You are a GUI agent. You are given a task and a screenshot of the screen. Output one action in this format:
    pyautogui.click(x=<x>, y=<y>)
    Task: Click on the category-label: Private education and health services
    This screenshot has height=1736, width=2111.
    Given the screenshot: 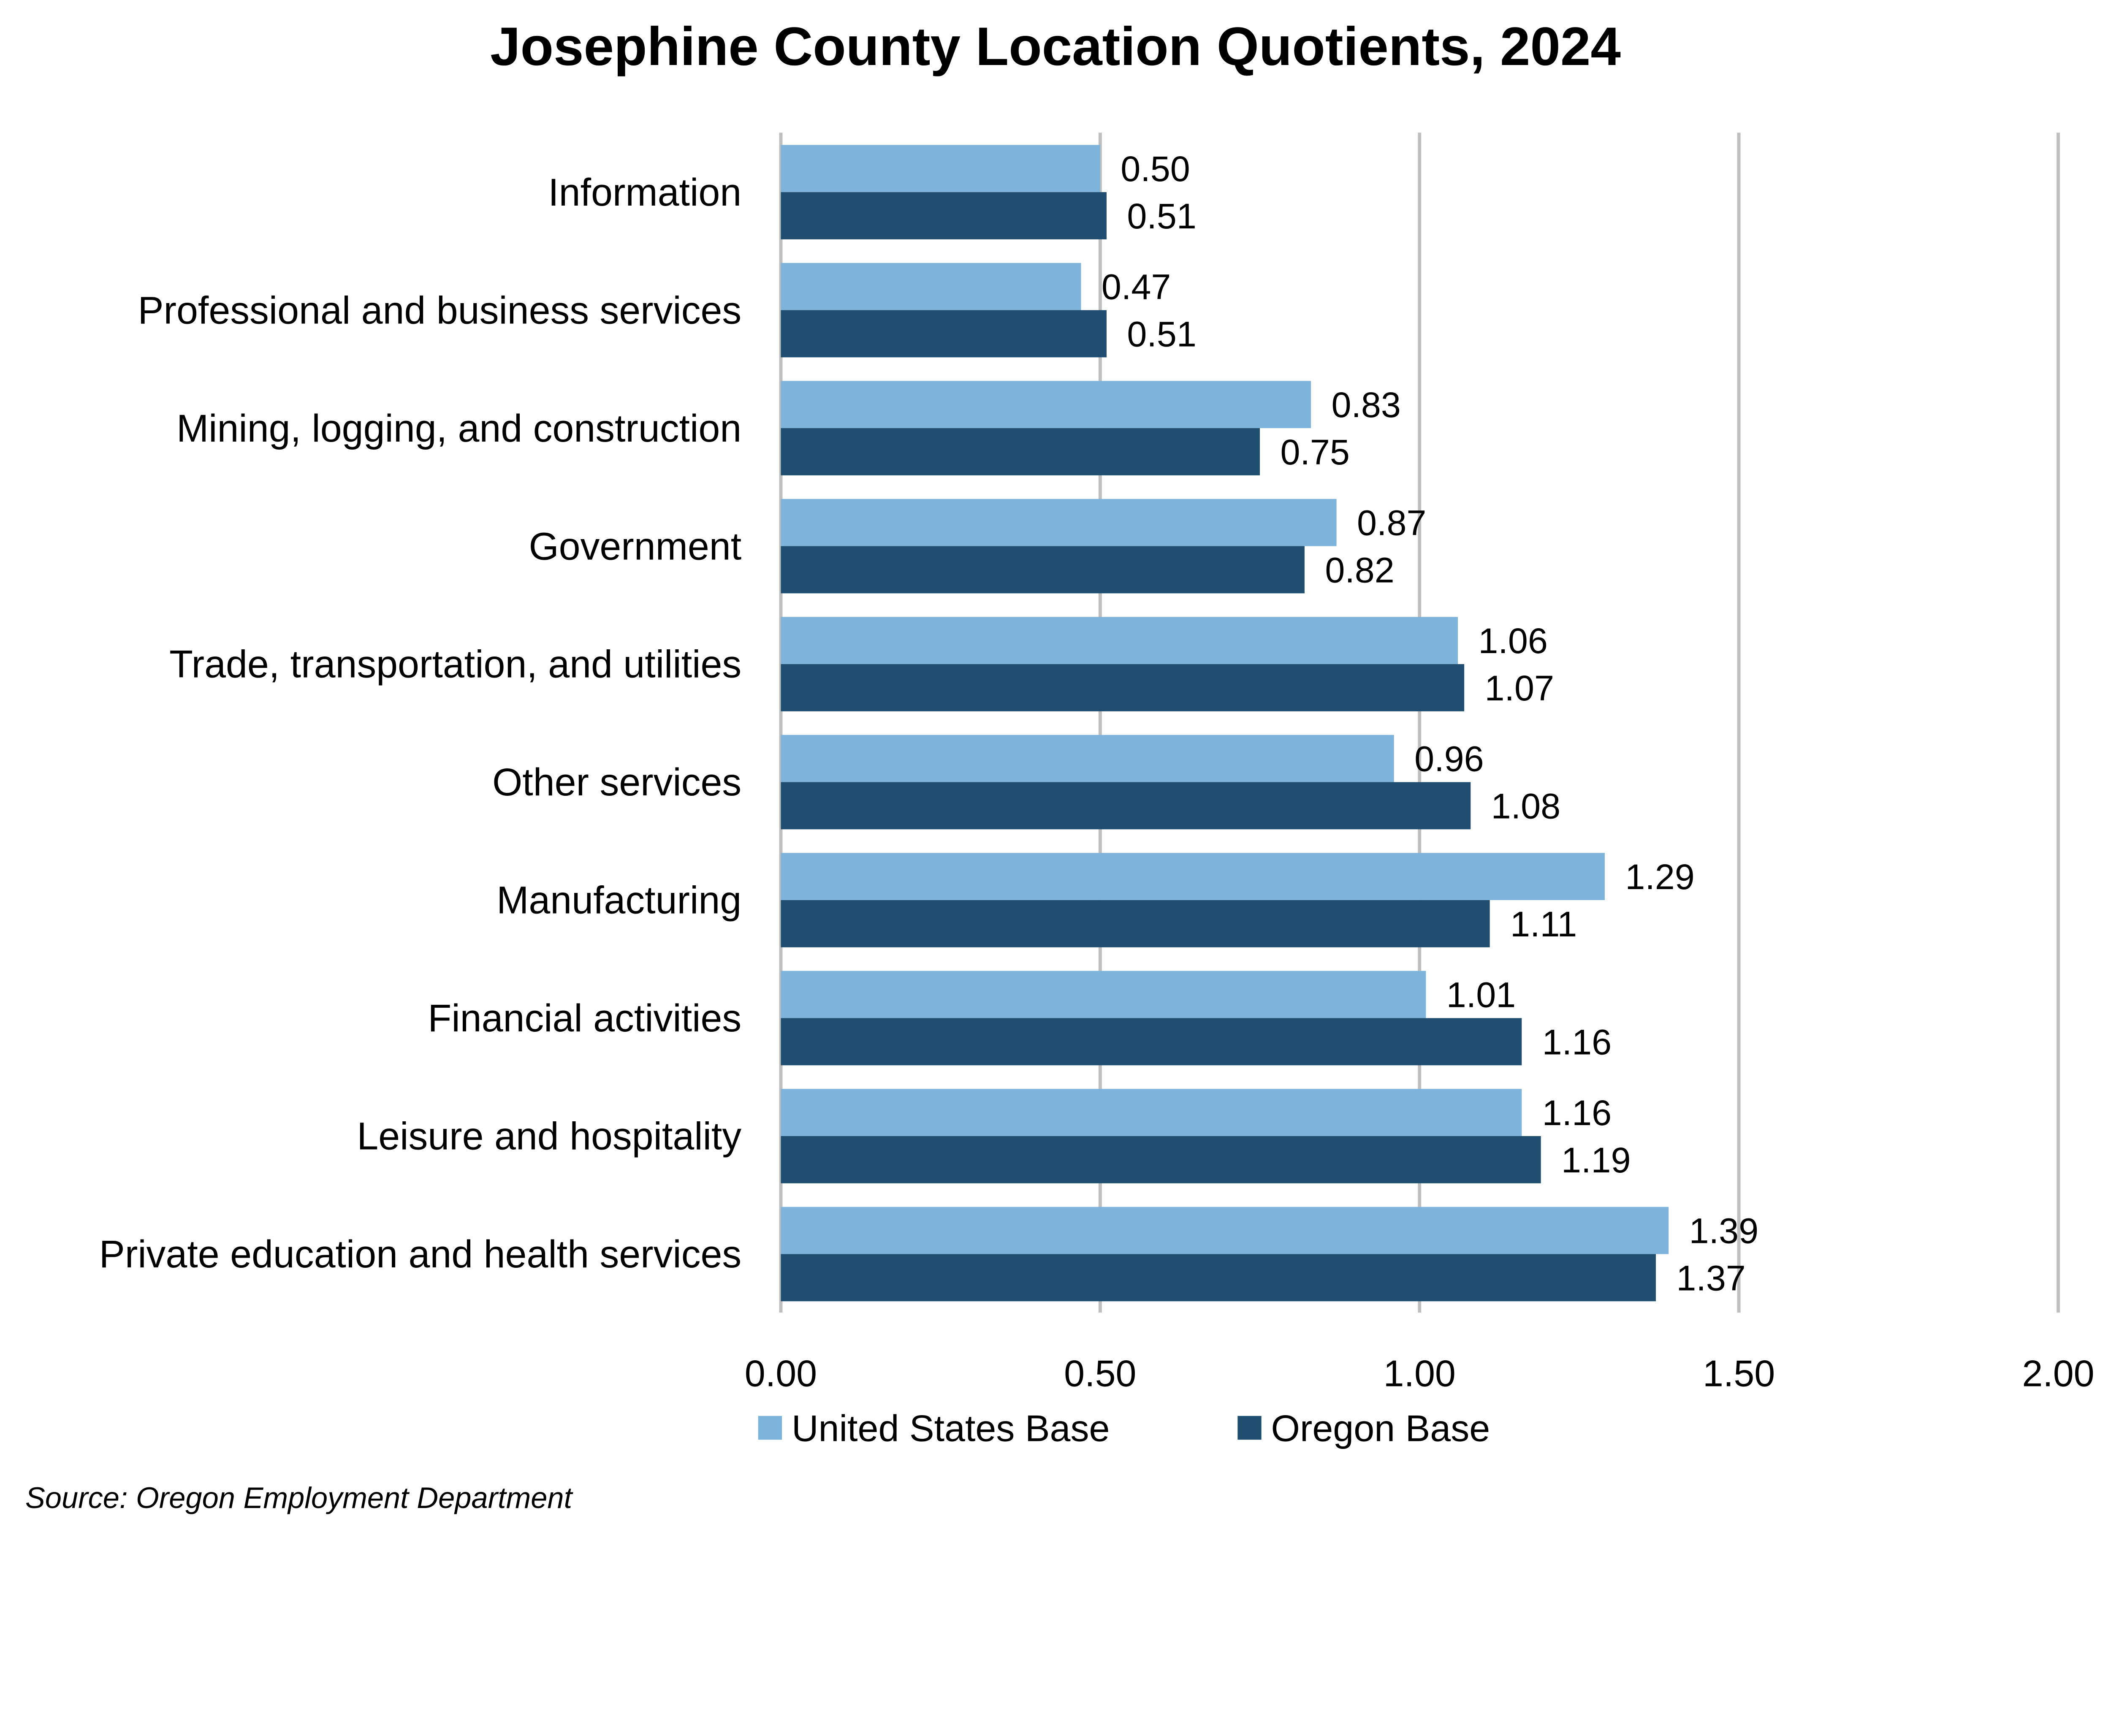 What is the action you would take?
    pyautogui.click(x=420, y=1254)
    